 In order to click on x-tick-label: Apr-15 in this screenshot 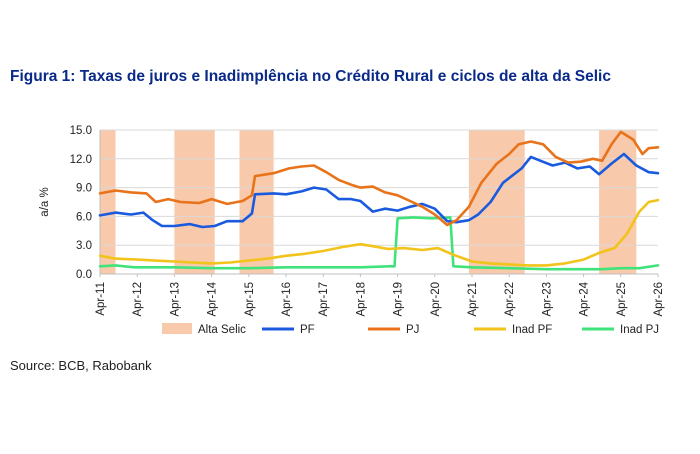, I will do `click(250, 299)`.